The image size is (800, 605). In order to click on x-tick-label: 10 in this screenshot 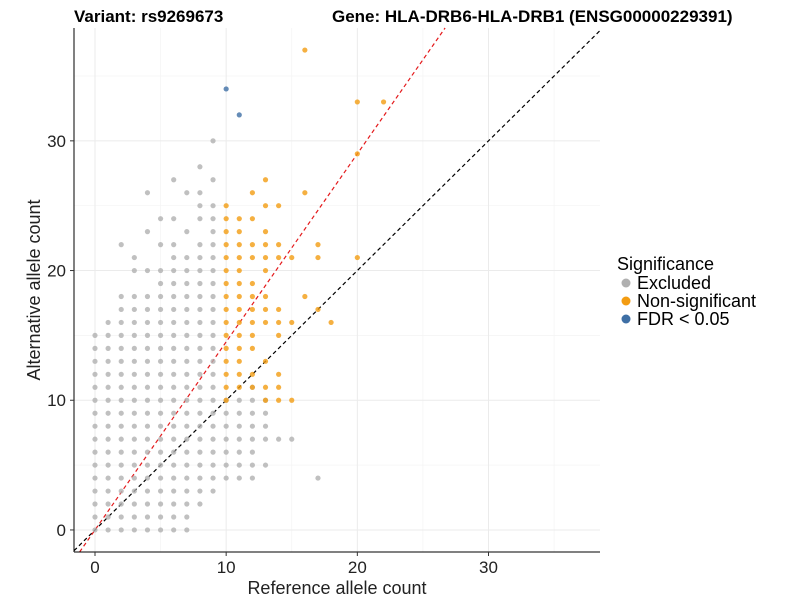, I will do `click(226, 567)`.